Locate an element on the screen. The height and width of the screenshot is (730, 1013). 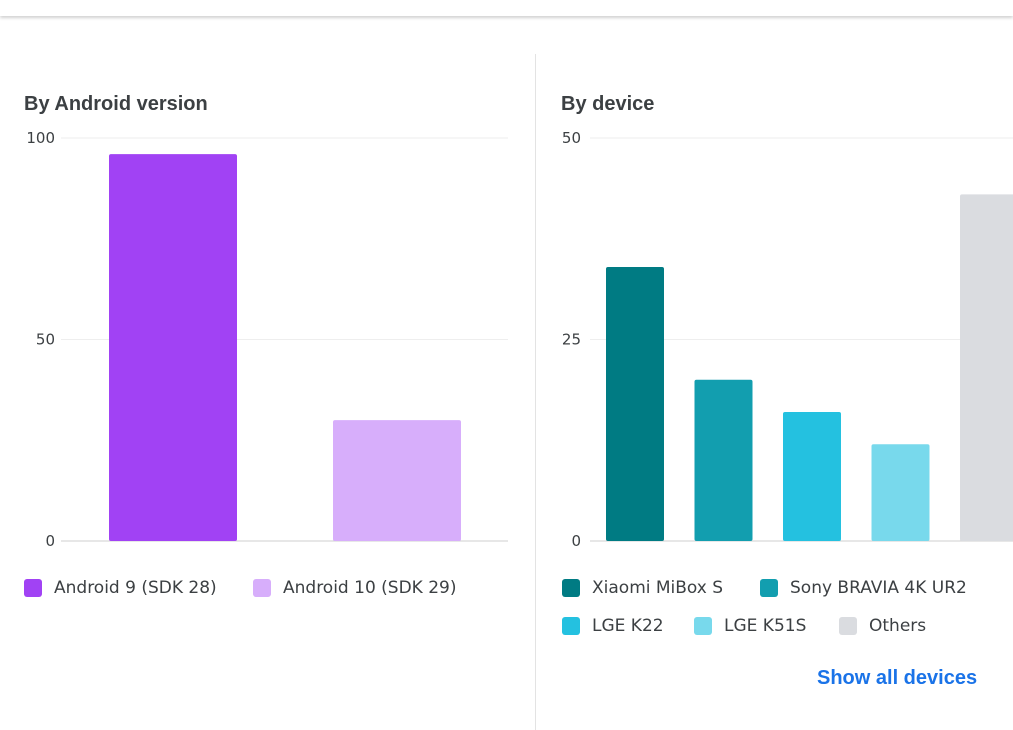
legend-item-lge-k51s: LGE K51S is located at coordinates (750, 626).